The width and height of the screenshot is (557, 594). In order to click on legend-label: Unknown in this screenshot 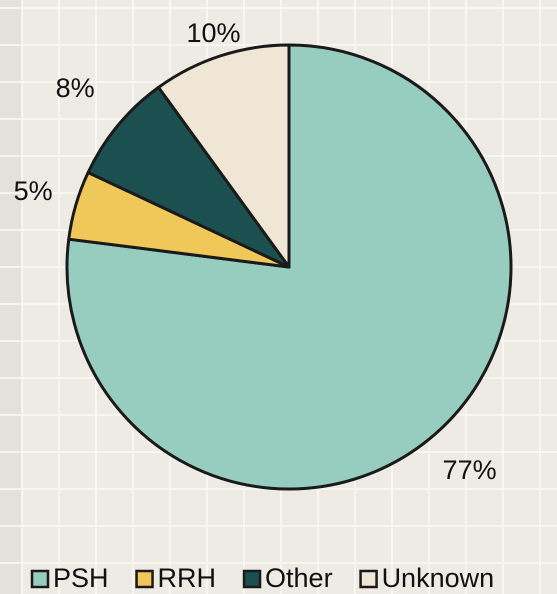, I will do `click(438, 578)`.